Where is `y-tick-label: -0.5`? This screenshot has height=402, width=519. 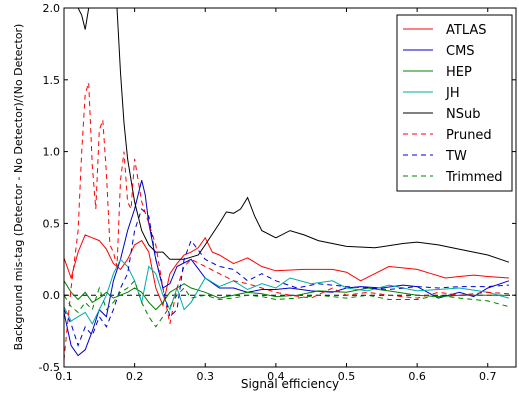 y-tick-label: -0.5 is located at coordinates (49, 367).